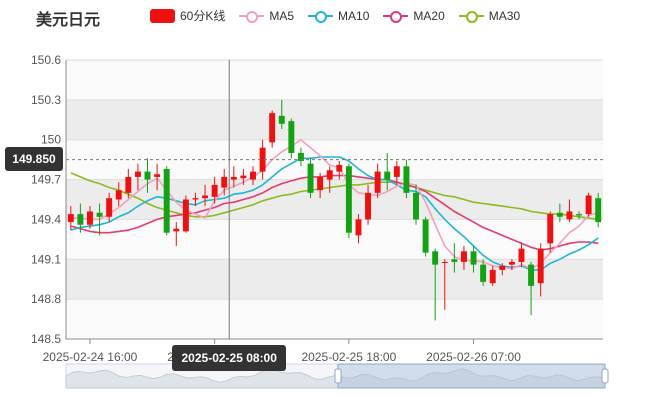 The width and height of the screenshot is (670, 400). Describe the element at coordinates (473, 357) in the screenshot. I see `x-tick-label: 2025-02-26 07:00` at that location.